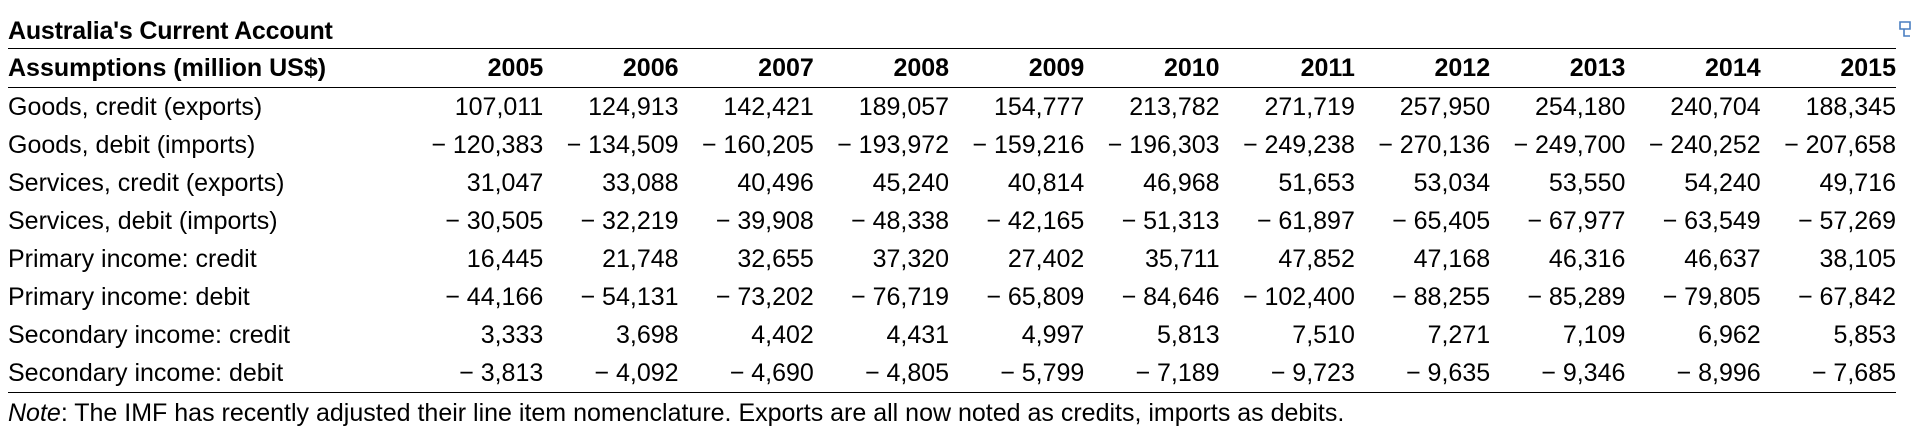 The height and width of the screenshot is (442, 1912). Describe the element at coordinates (1711, 221) in the screenshot. I see `value-cell: − 63,549` at that location.